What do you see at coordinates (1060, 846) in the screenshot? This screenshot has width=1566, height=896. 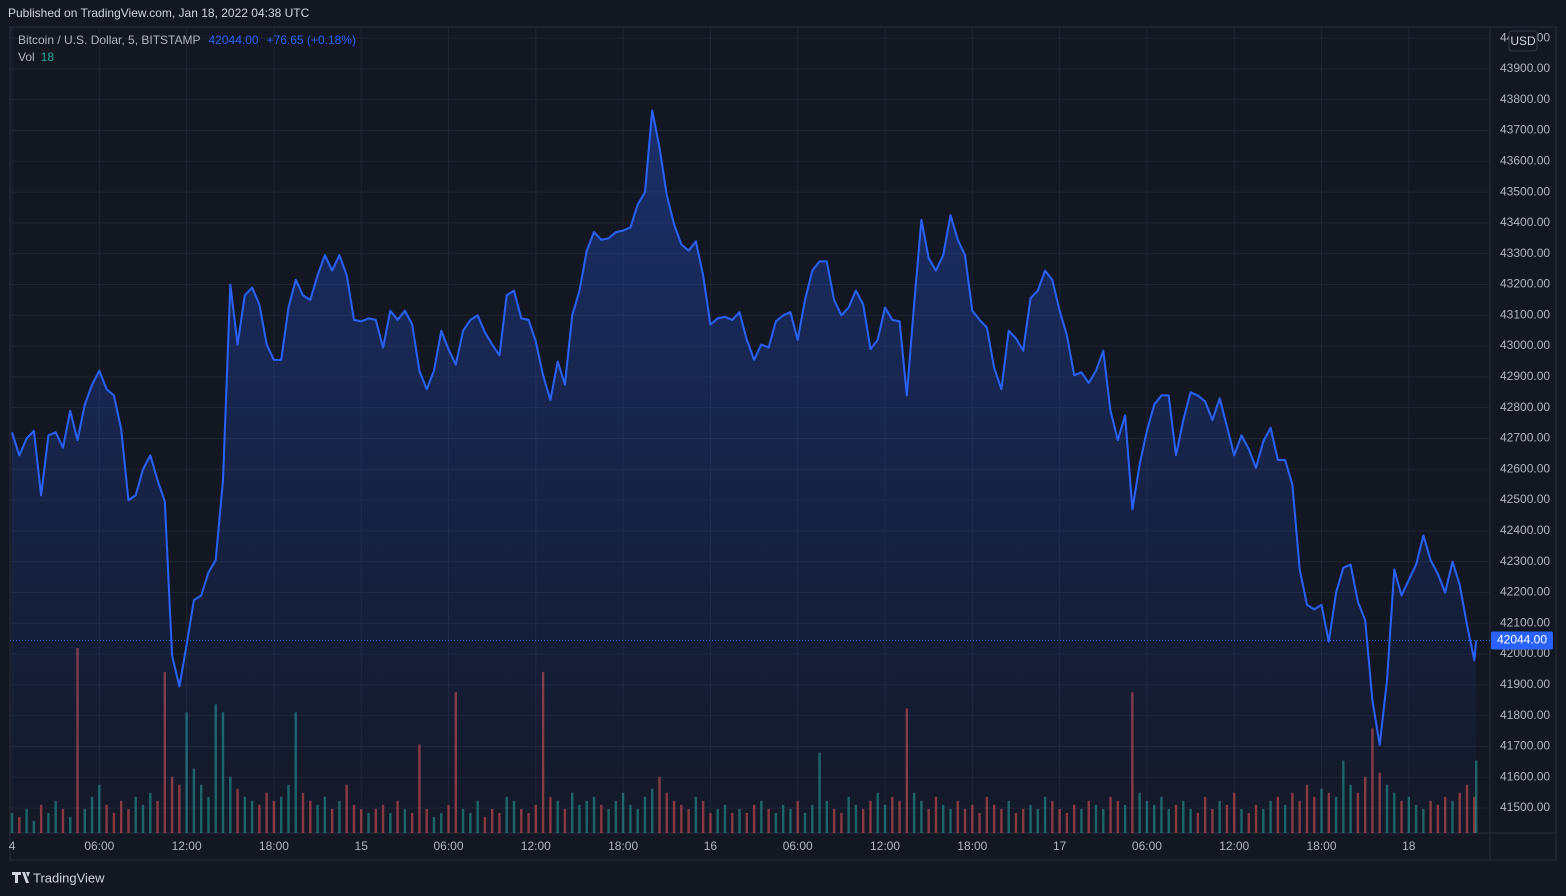 I see `x-tick-label: 17` at bounding box center [1060, 846].